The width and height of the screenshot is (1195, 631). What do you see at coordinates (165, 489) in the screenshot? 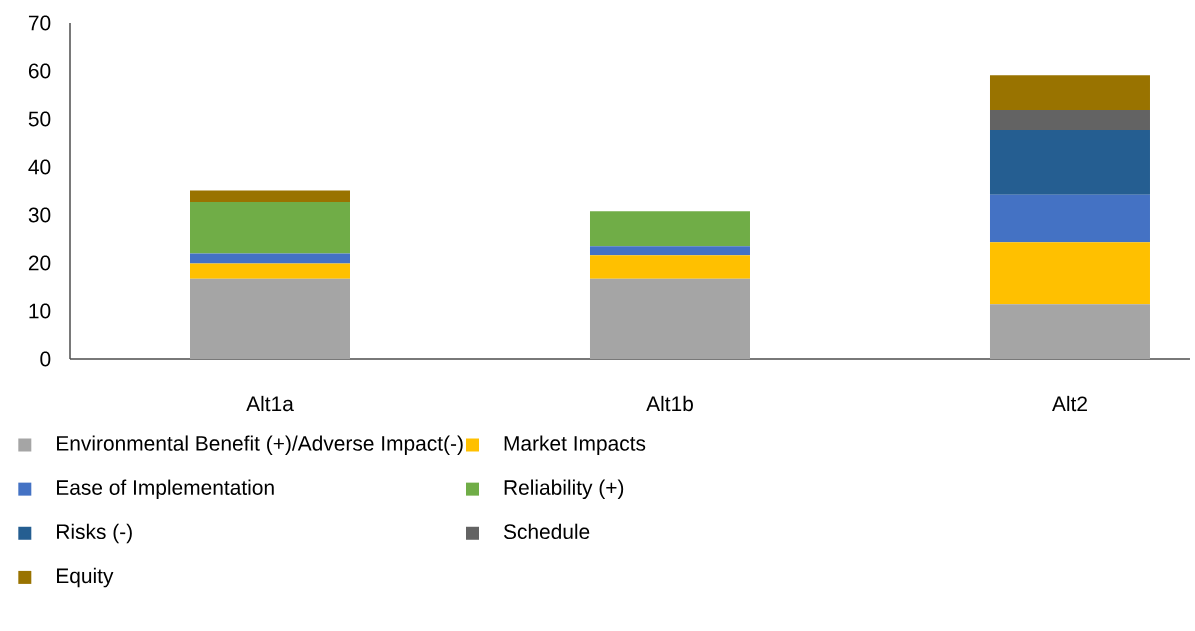
I see `legend-label: Ease of Implementation` at bounding box center [165, 489].